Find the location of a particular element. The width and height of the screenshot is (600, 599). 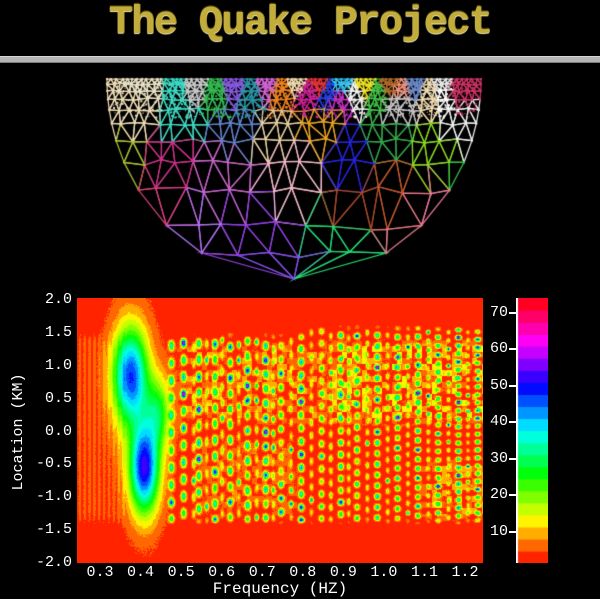

colorbar-tick-label: 70 is located at coordinates (498, 312).